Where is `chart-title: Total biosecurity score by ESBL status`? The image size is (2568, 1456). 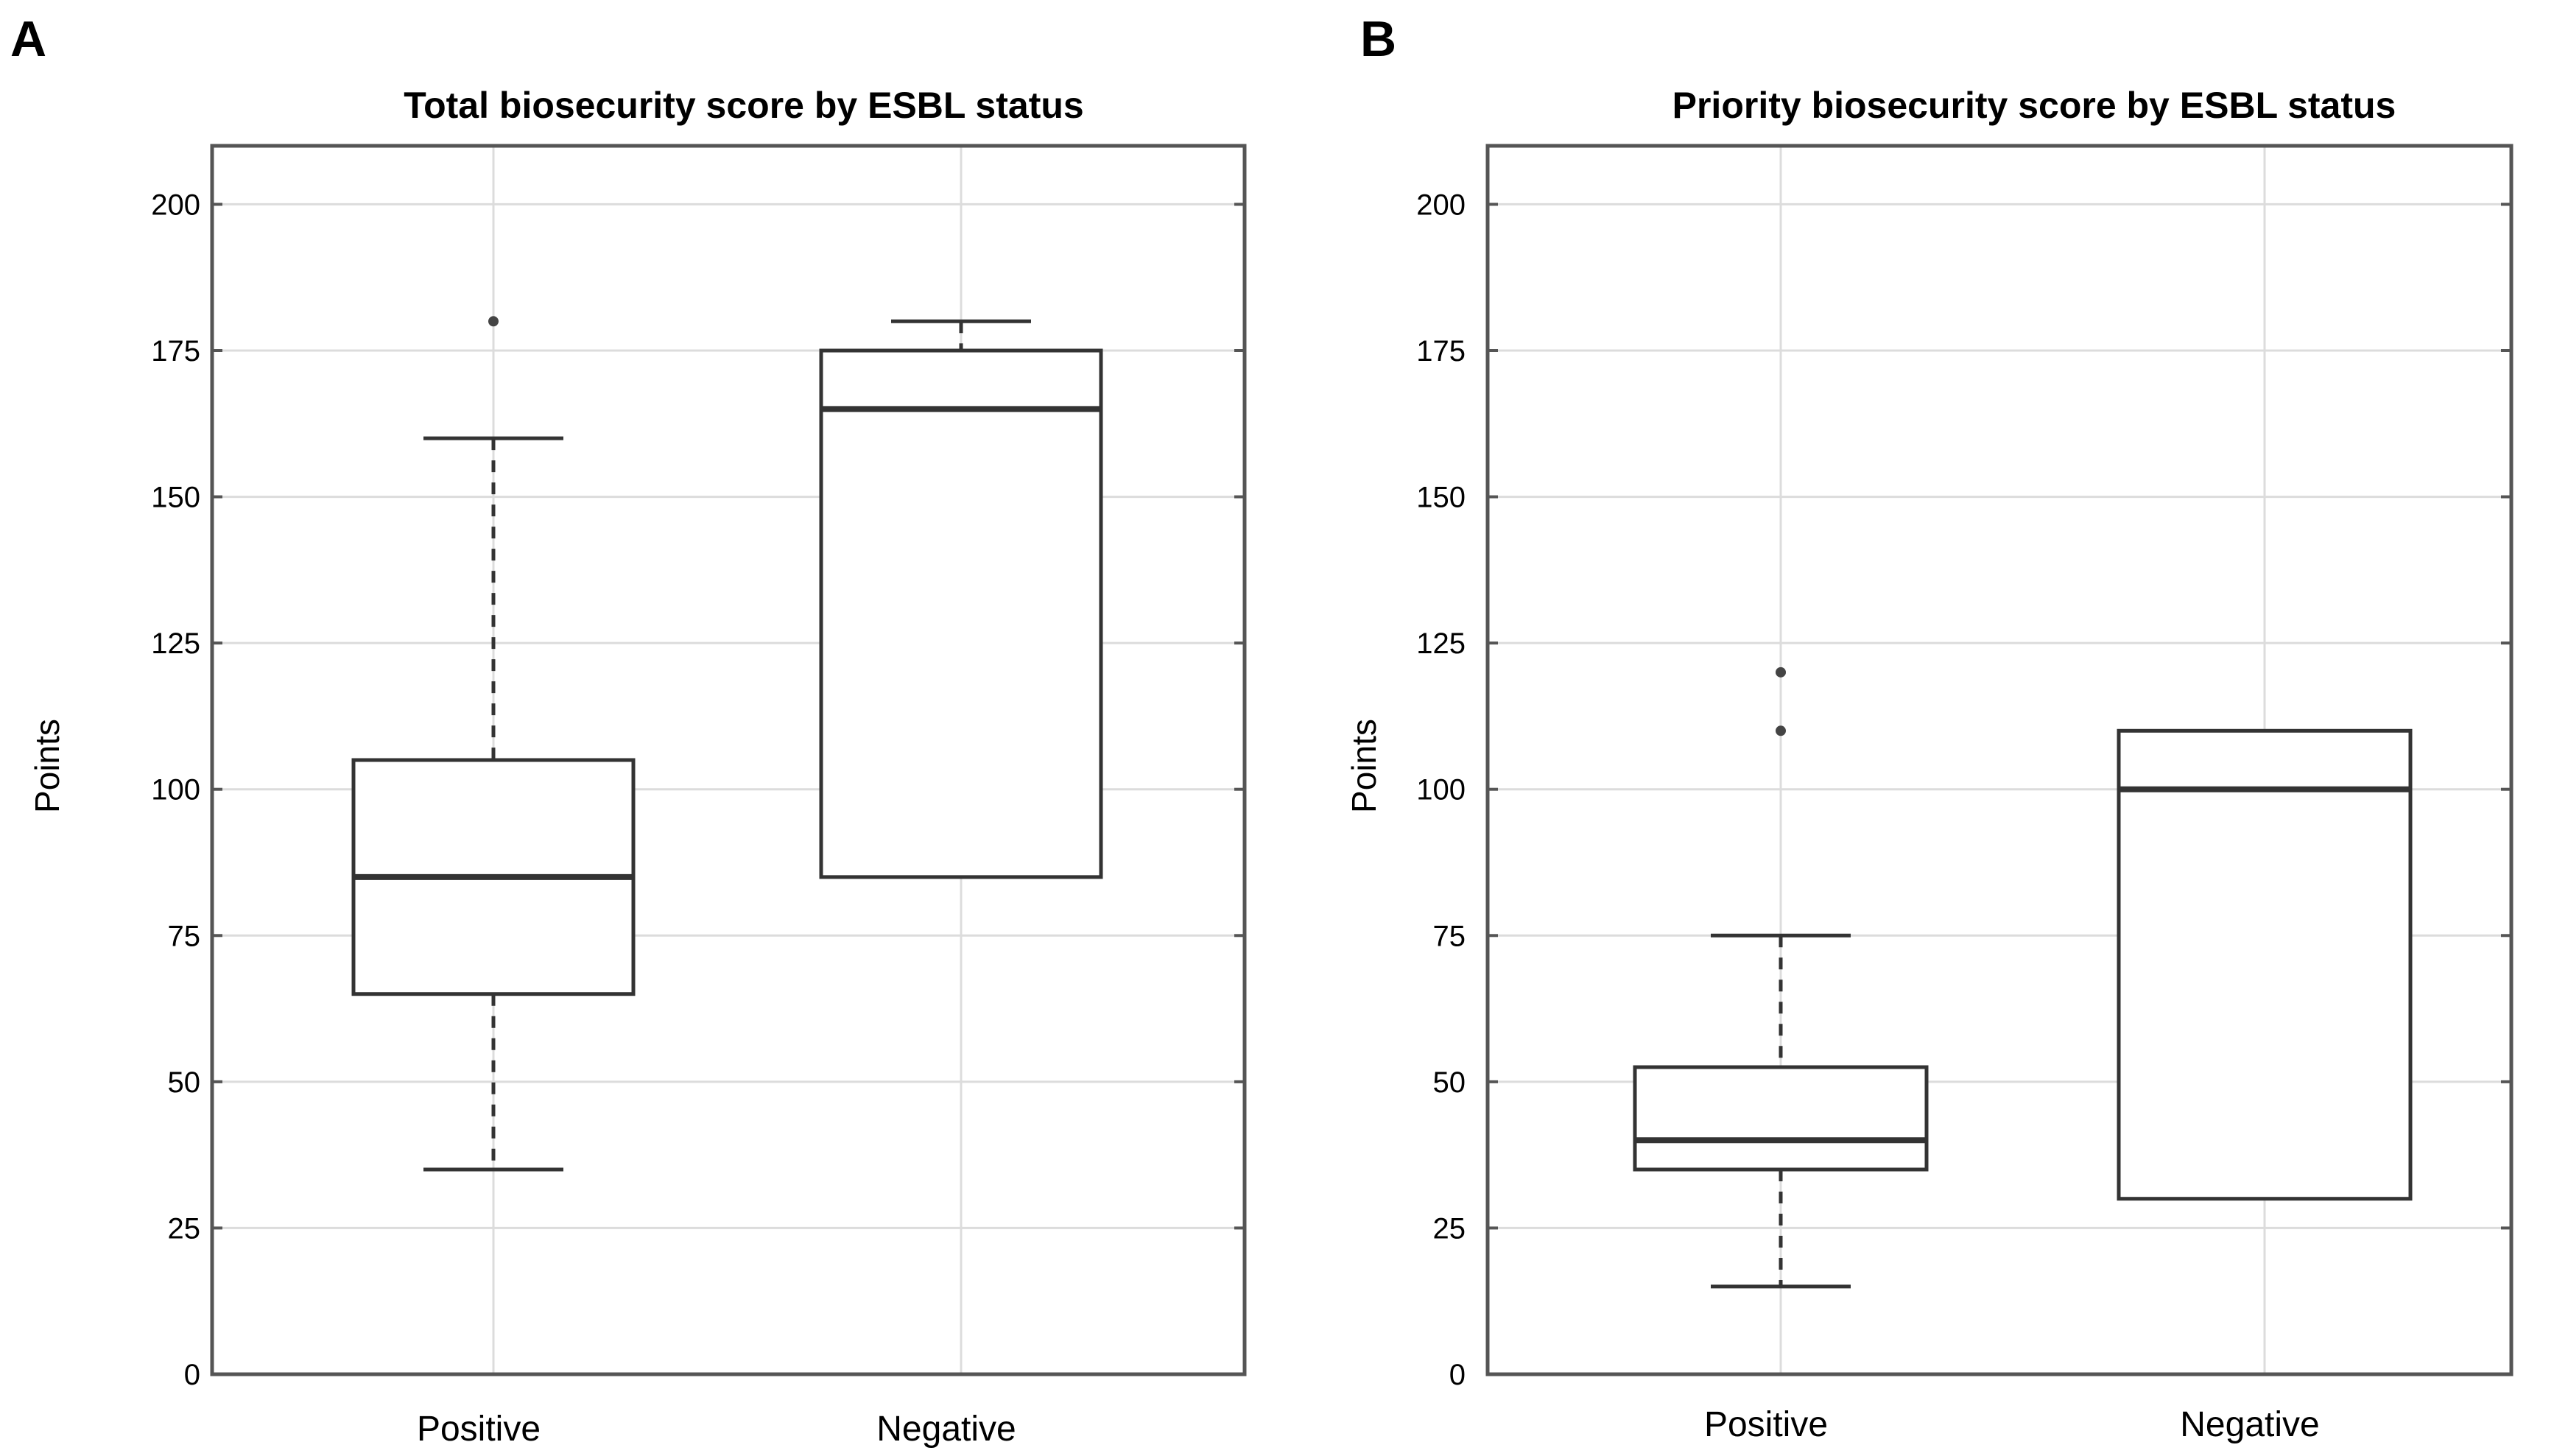 chart-title: Total biosecurity score by ESBL status is located at coordinates (743, 106).